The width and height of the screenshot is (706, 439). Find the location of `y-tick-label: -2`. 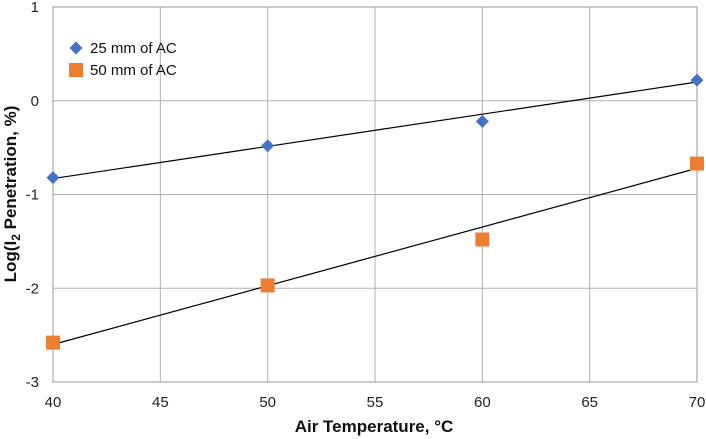

y-tick-label: -2 is located at coordinates (32, 288).